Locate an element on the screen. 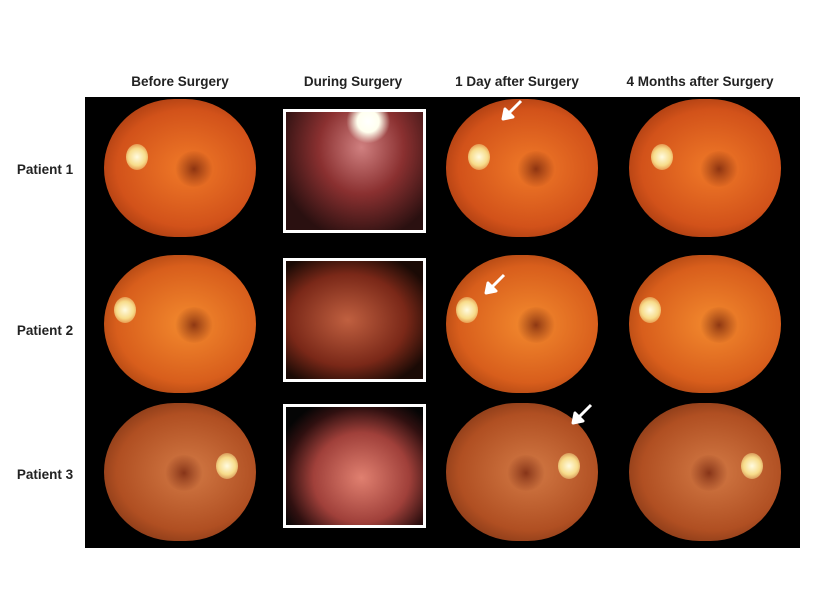  row-header-patient-1: Patient 1 is located at coordinates (45, 169).